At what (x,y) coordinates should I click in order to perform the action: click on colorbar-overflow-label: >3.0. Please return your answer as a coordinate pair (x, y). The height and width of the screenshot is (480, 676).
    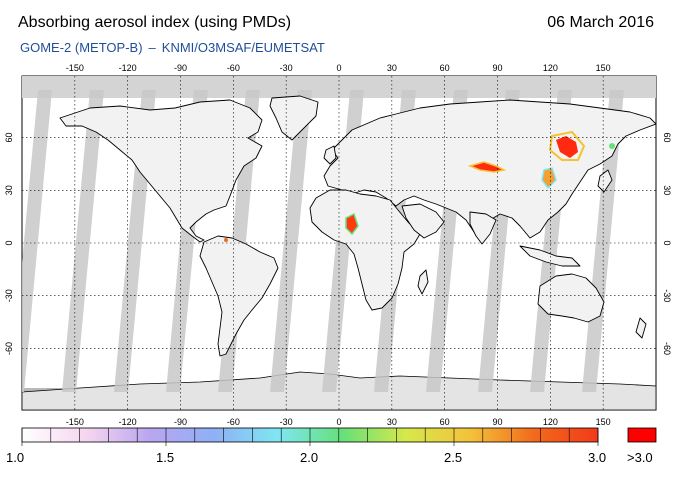
    Looking at the image, I should click on (640, 457).